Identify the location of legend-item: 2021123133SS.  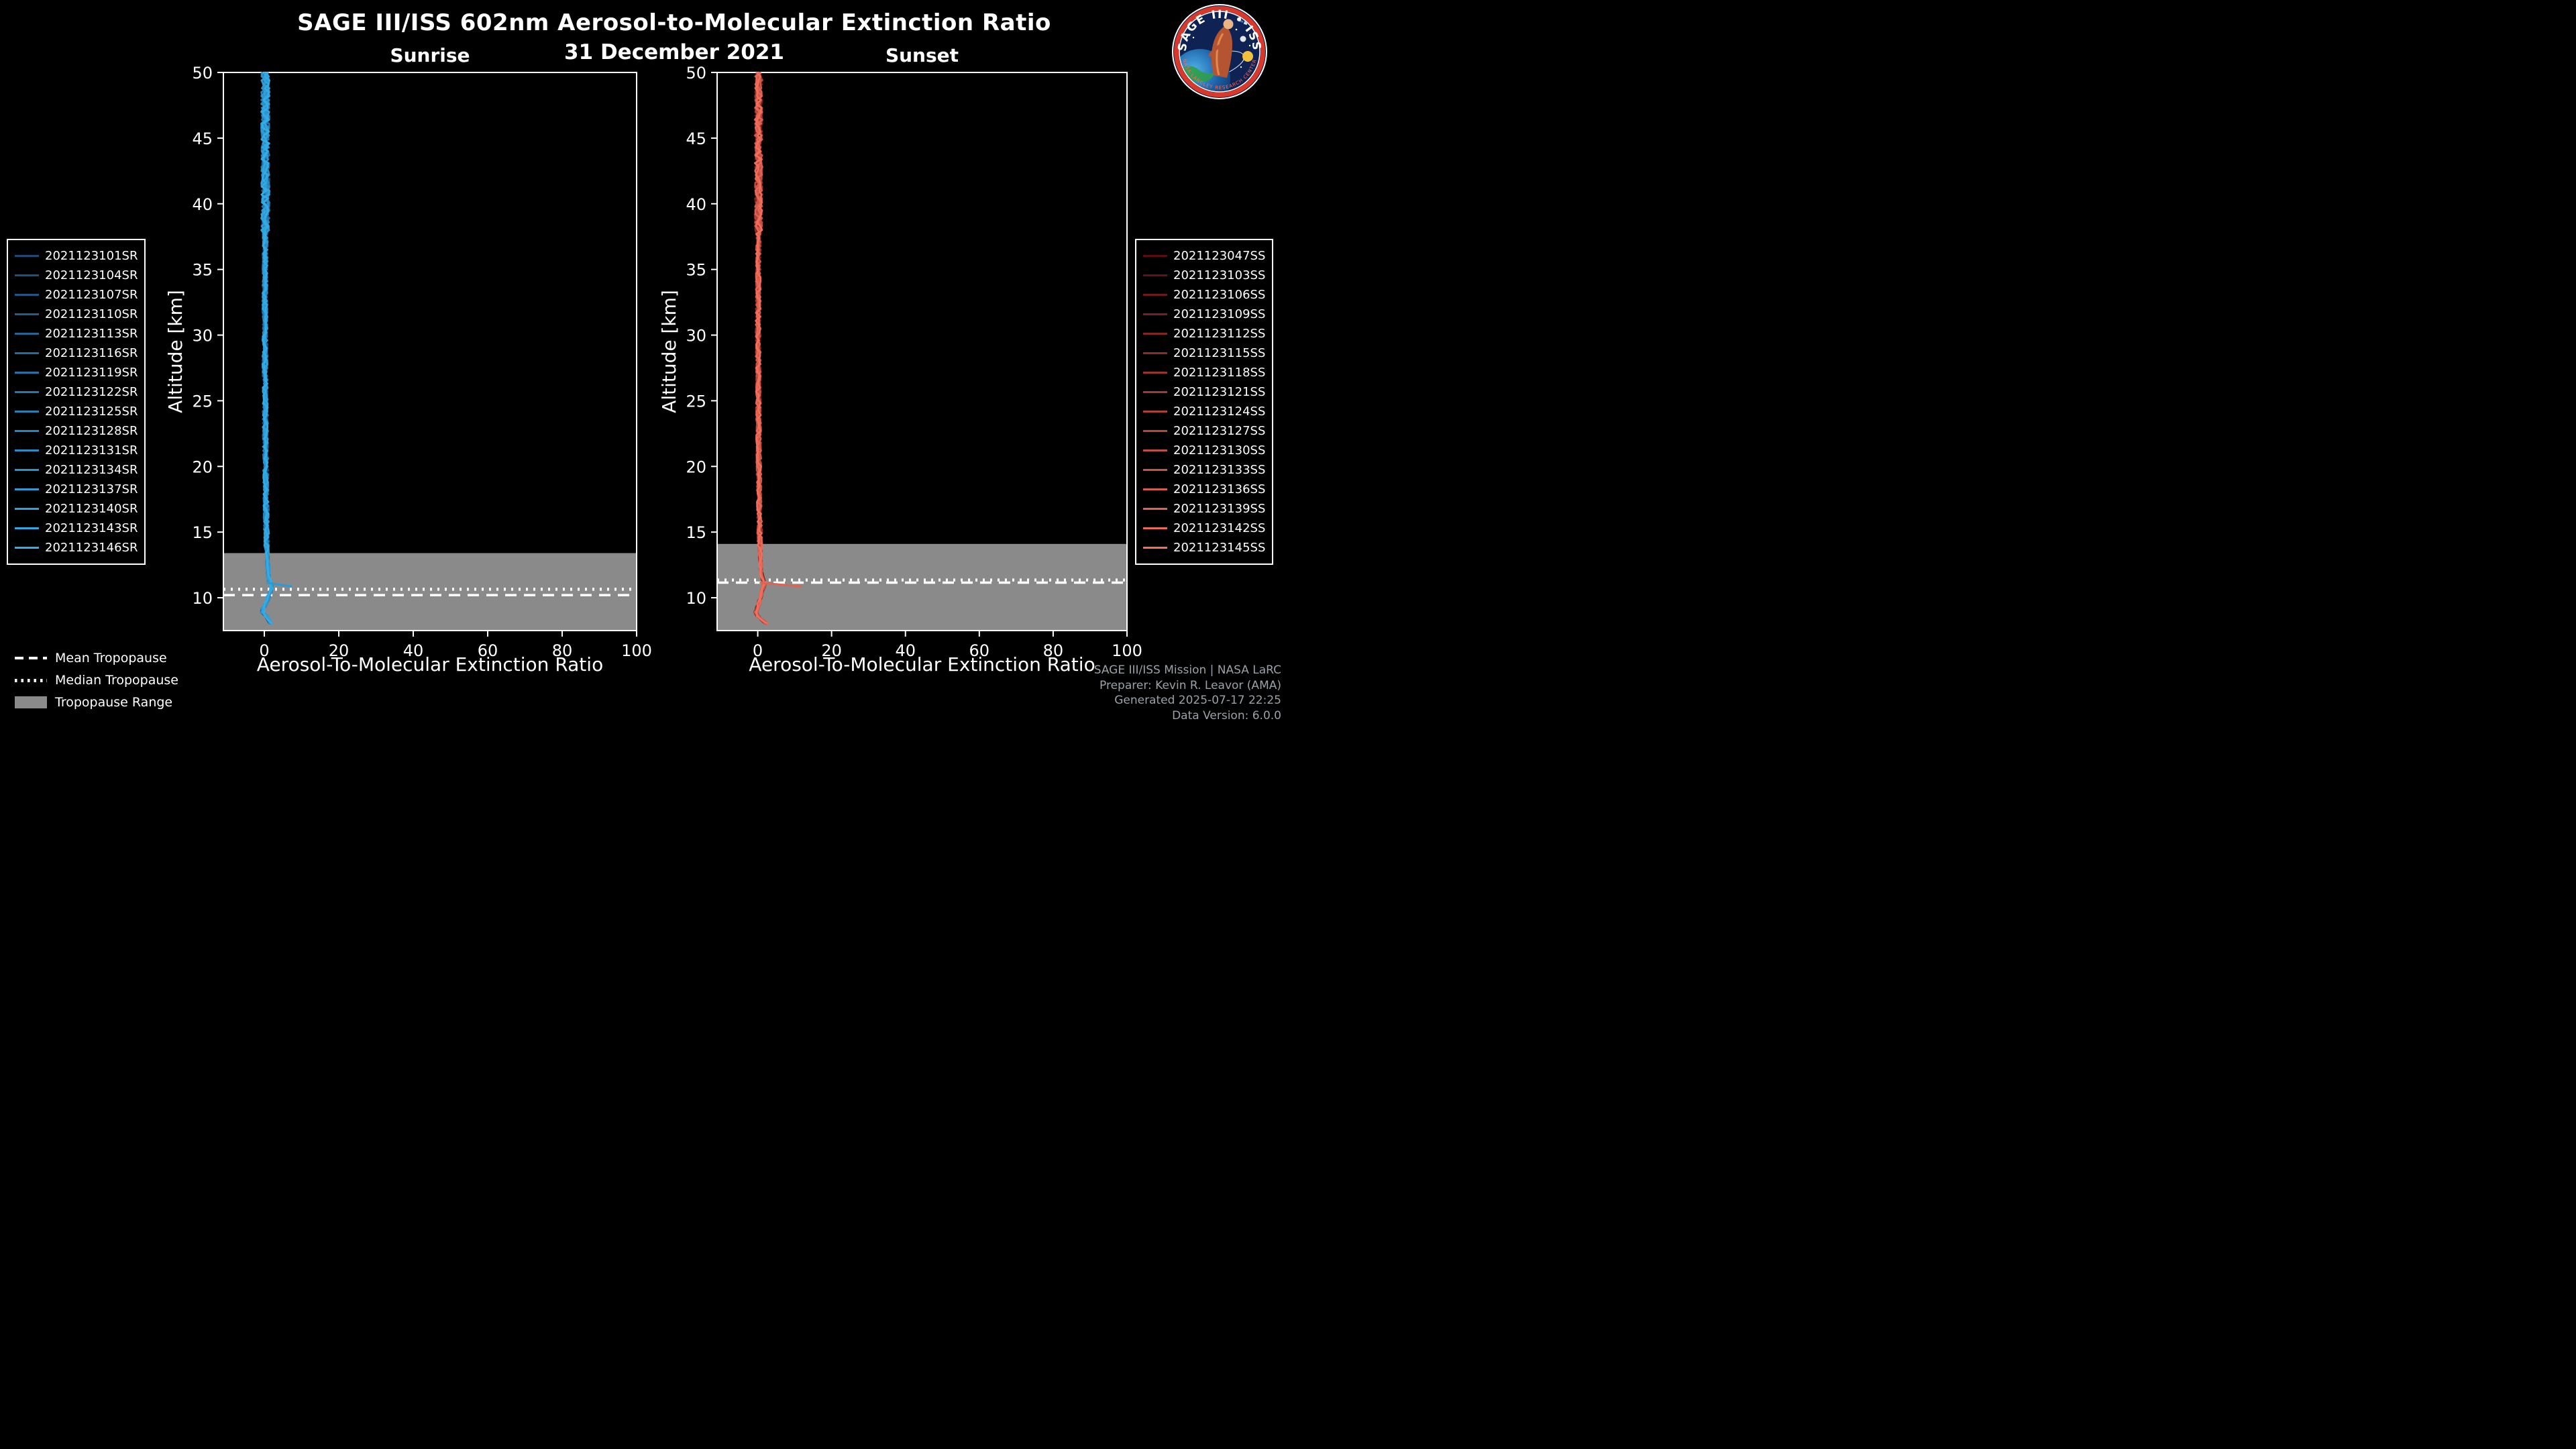
(1204, 470).